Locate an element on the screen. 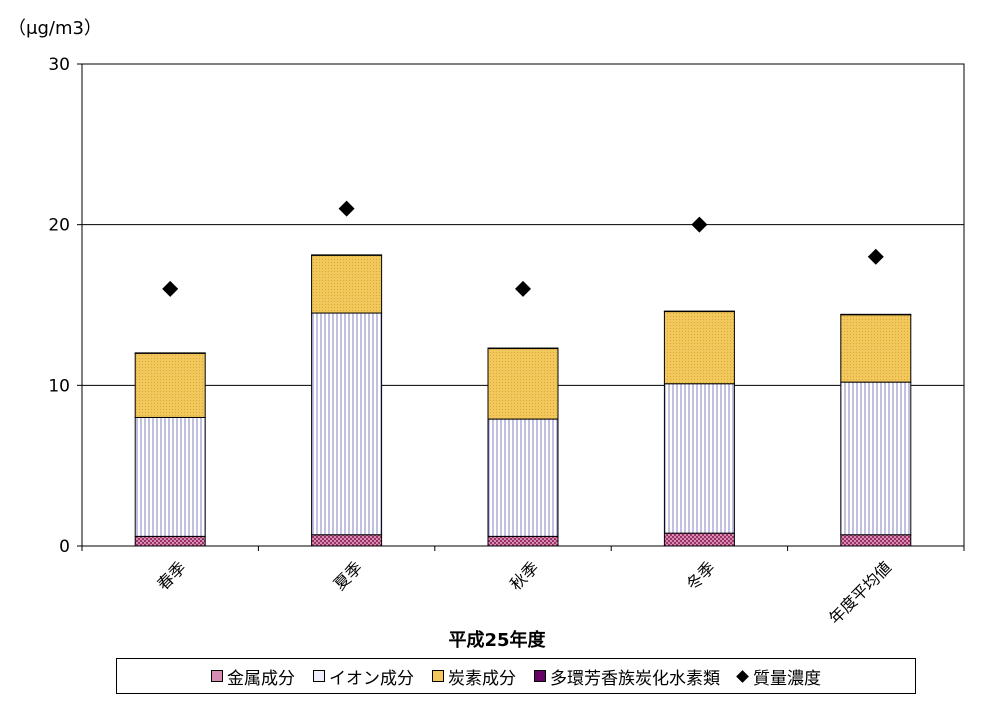  x-tick-label: 夏季 is located at coordinates (348, 576).